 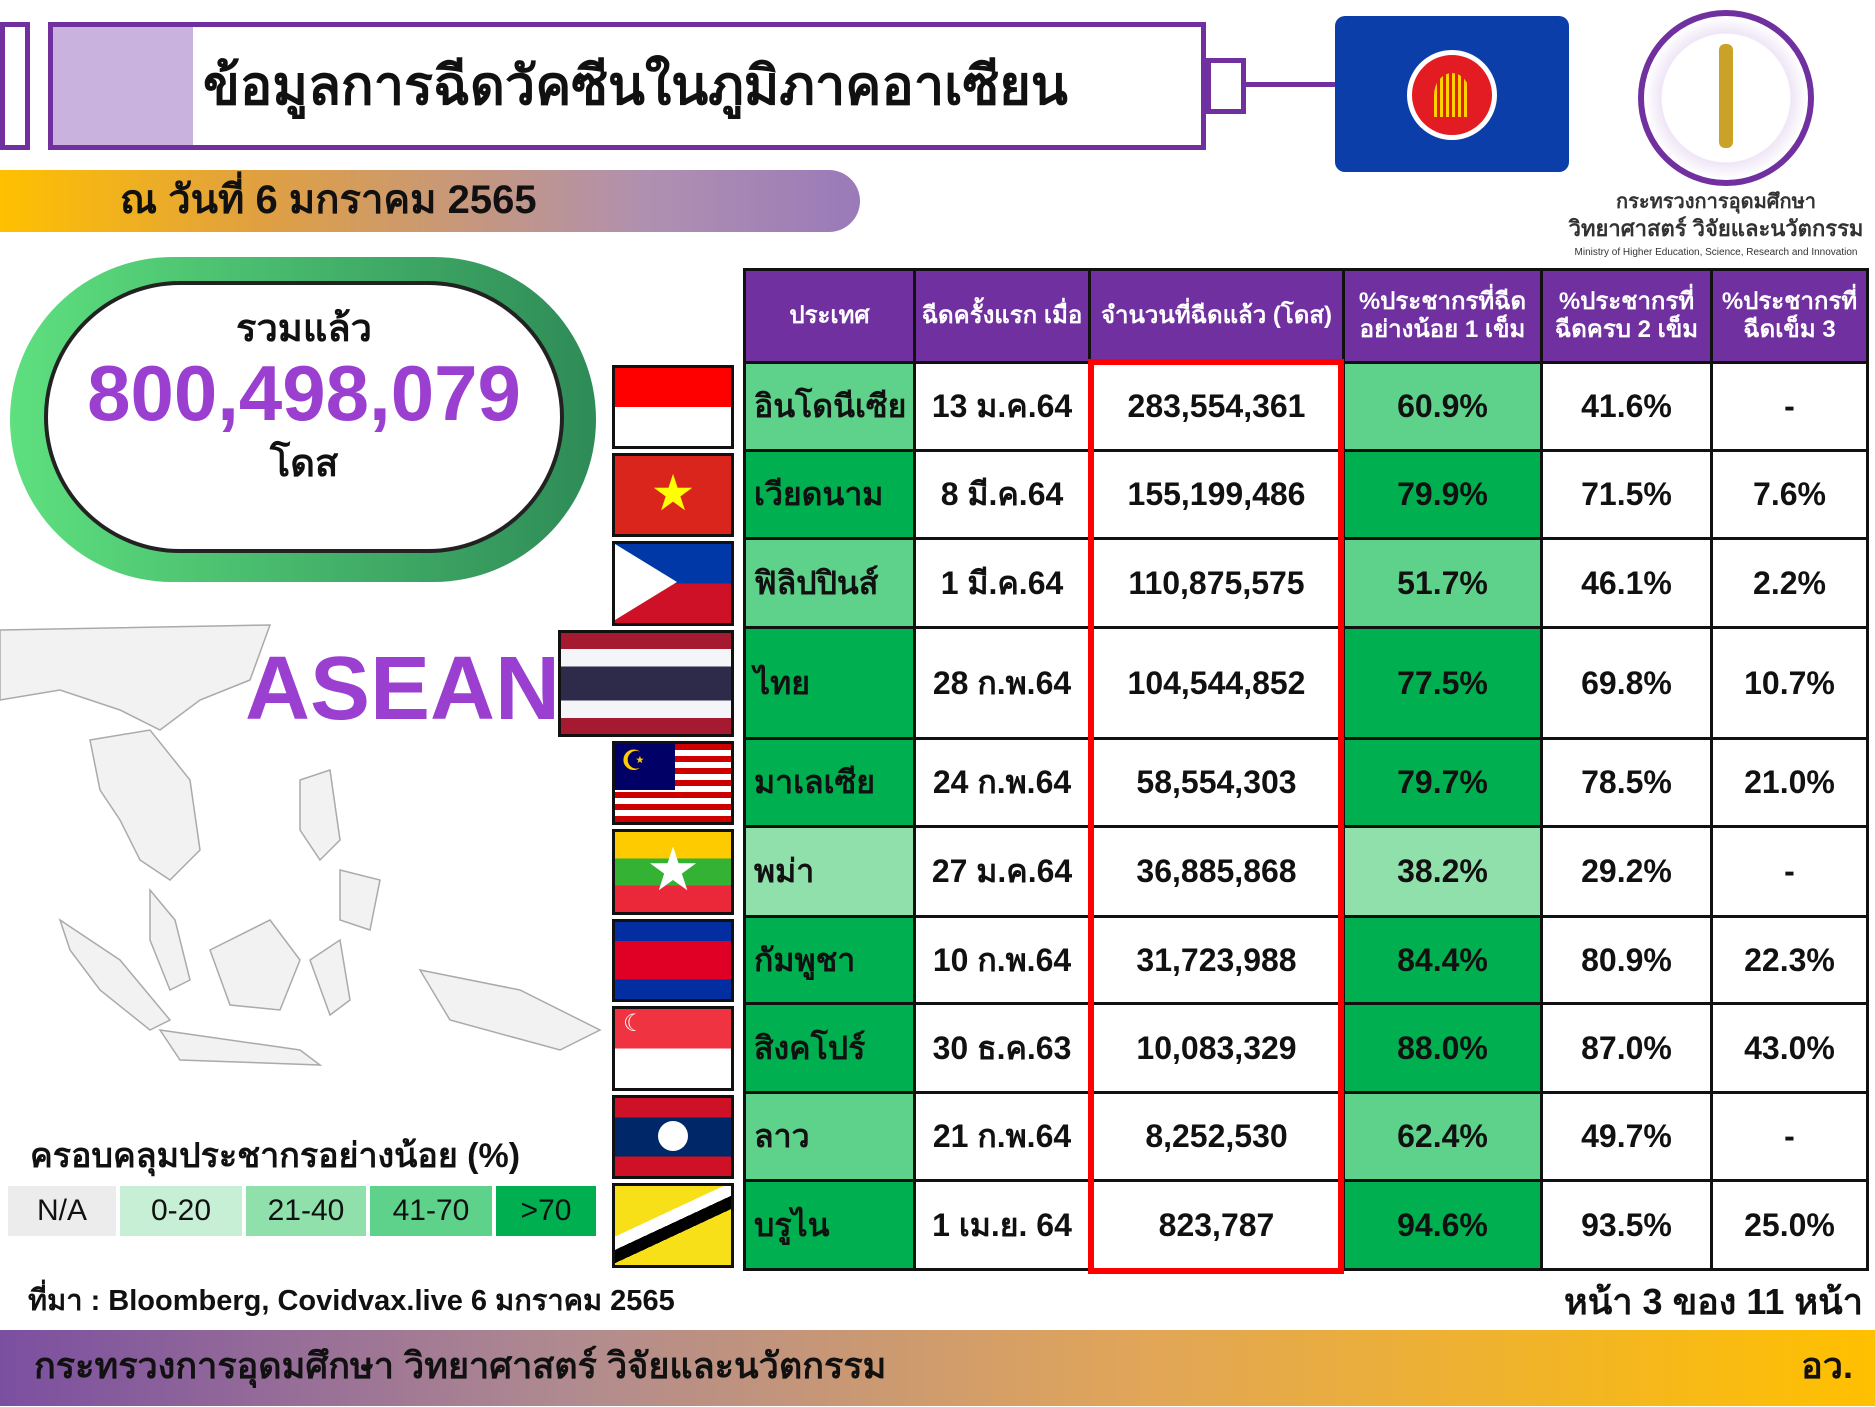 I want to click on doses-cell: 110,875,575, so click(x=1216, y=583).